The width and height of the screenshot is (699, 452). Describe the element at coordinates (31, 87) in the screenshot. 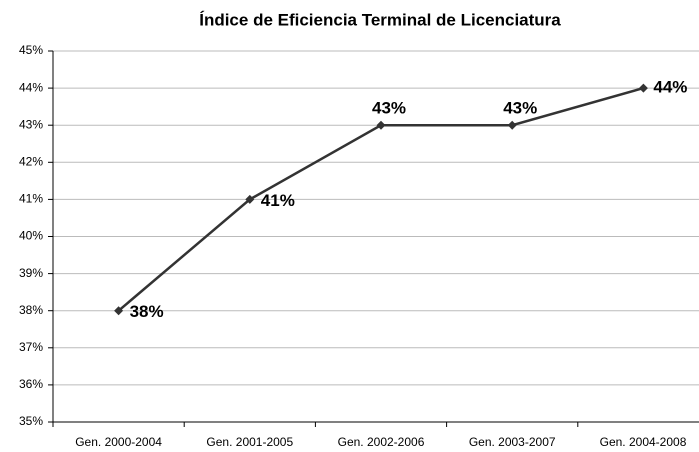

I see `y-tick-label: 44%` at that location.